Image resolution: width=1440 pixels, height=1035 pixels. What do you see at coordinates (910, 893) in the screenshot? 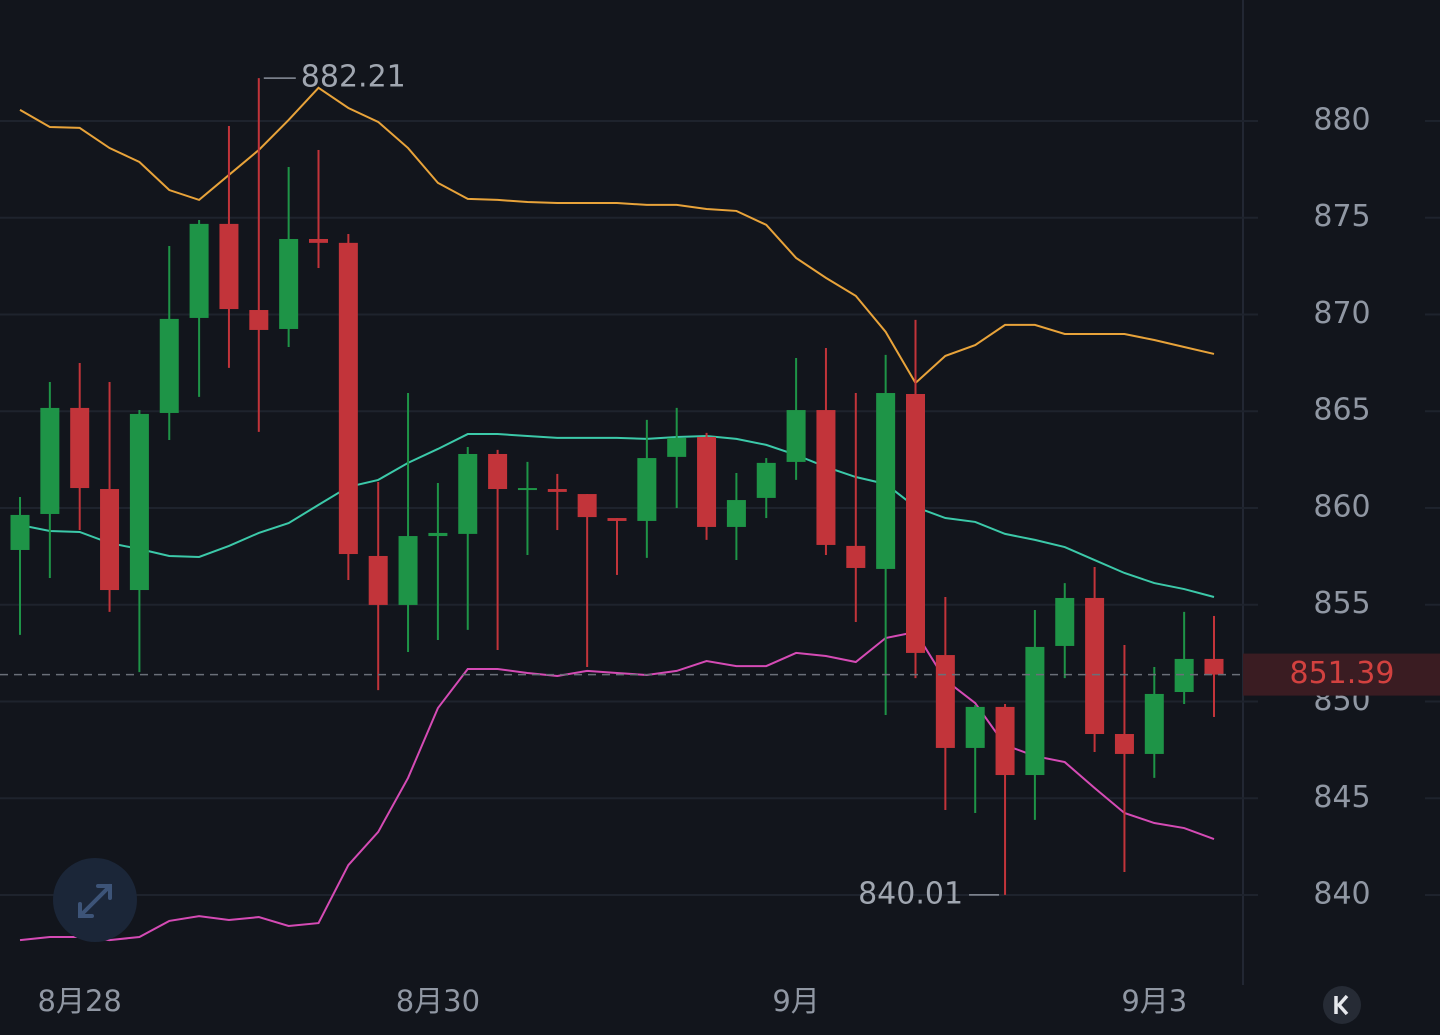
I see `min-label: 840.01` at bounding box center [910, 893].